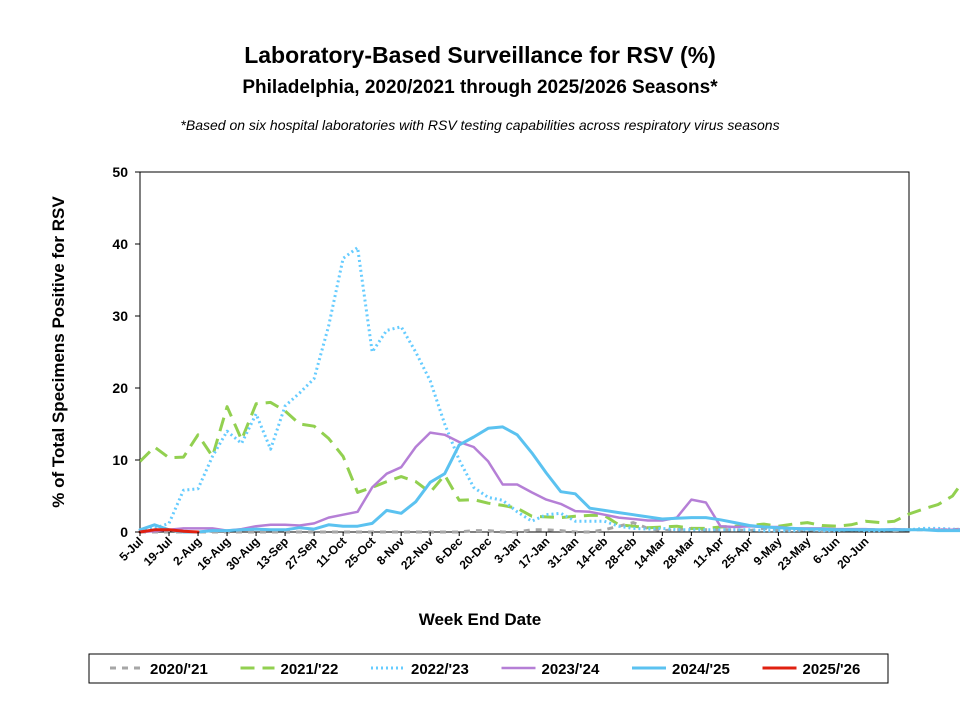  Describe the element at coordinates (120, 172) in the screenshot. I see `y-tick-label: 50` at that location.